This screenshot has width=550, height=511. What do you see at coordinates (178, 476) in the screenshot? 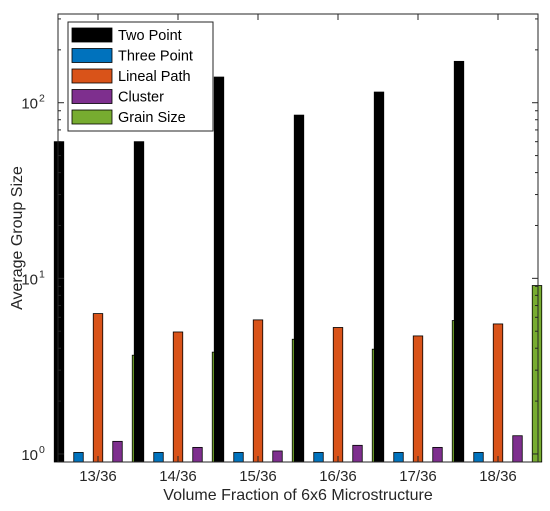
I see `x-tick-label: 14/36` at bounding box center [178, 476].